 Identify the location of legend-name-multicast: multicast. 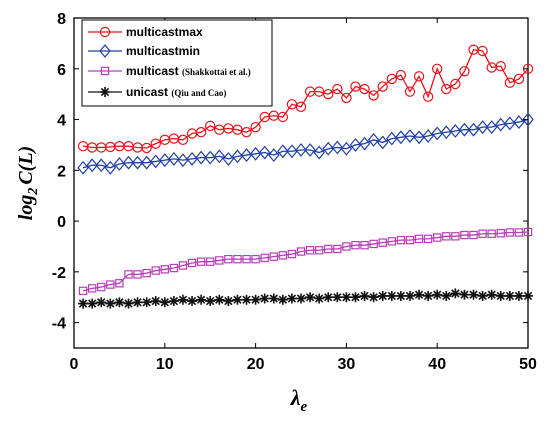
(152, 71).